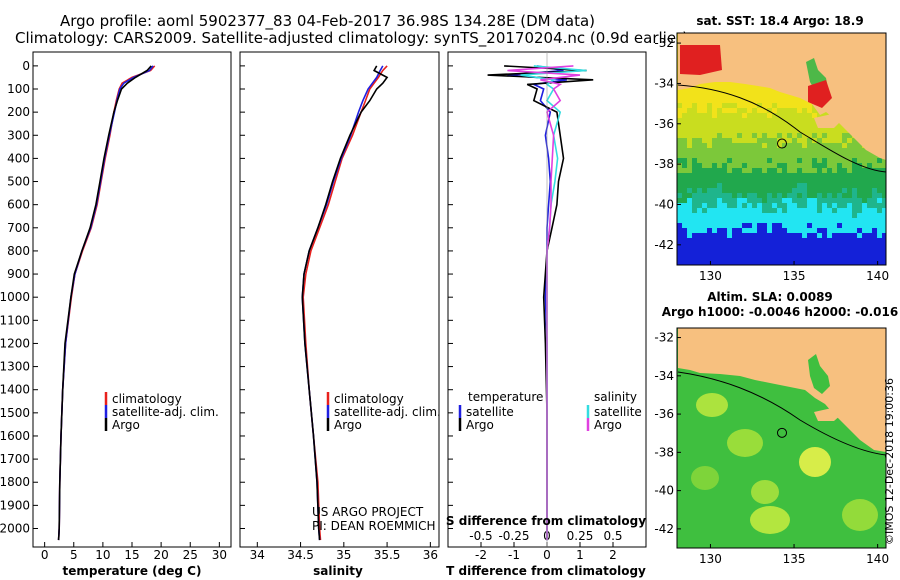 The width and height of the screenshot is (900, 580). Describe the element at coordinates (513, 536) in the screenshot. I see `sdiff-tick-label: -0.25` at that location.